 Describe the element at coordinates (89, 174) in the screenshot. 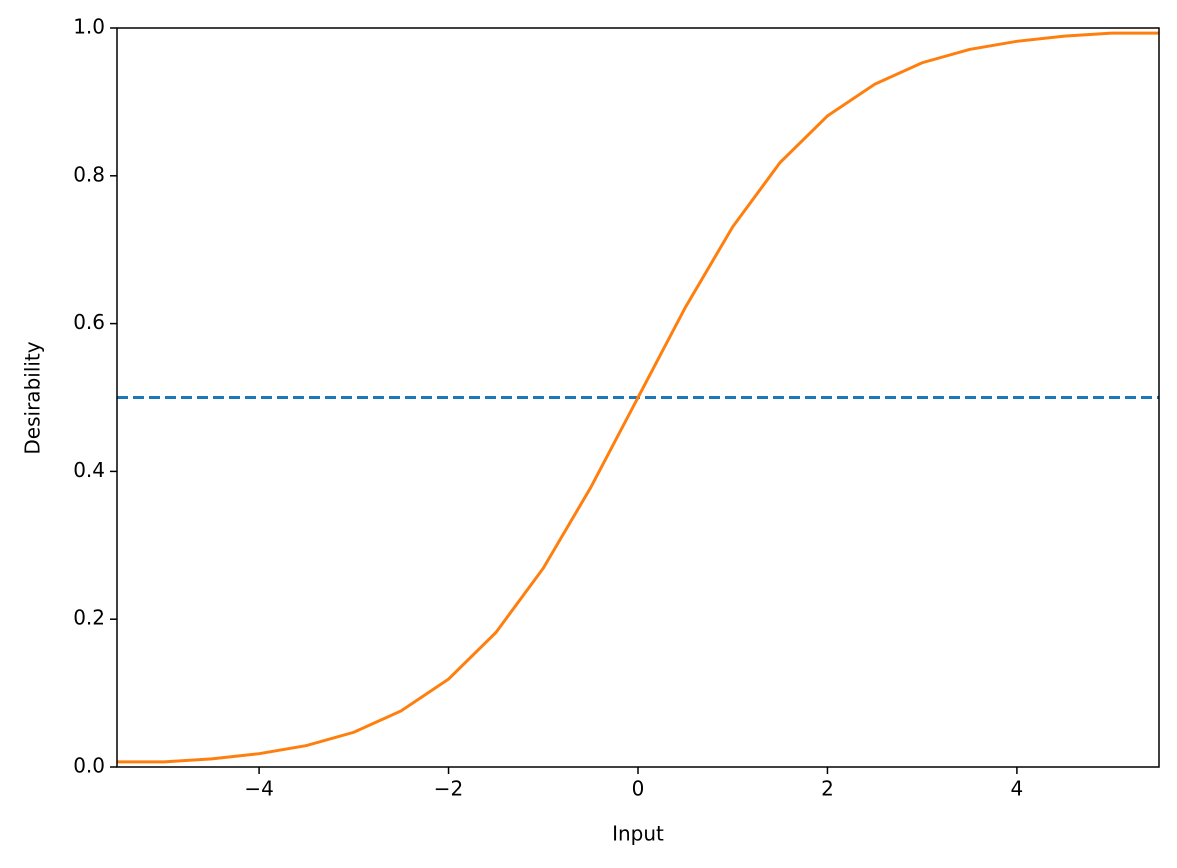

I see `y-tick-label: 0.8` at that location.